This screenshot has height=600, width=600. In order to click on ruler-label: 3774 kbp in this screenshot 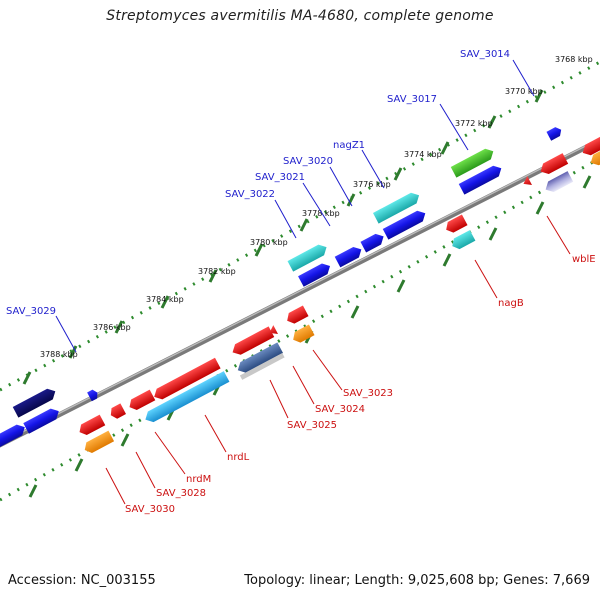, I will do `click(423, 154)`.